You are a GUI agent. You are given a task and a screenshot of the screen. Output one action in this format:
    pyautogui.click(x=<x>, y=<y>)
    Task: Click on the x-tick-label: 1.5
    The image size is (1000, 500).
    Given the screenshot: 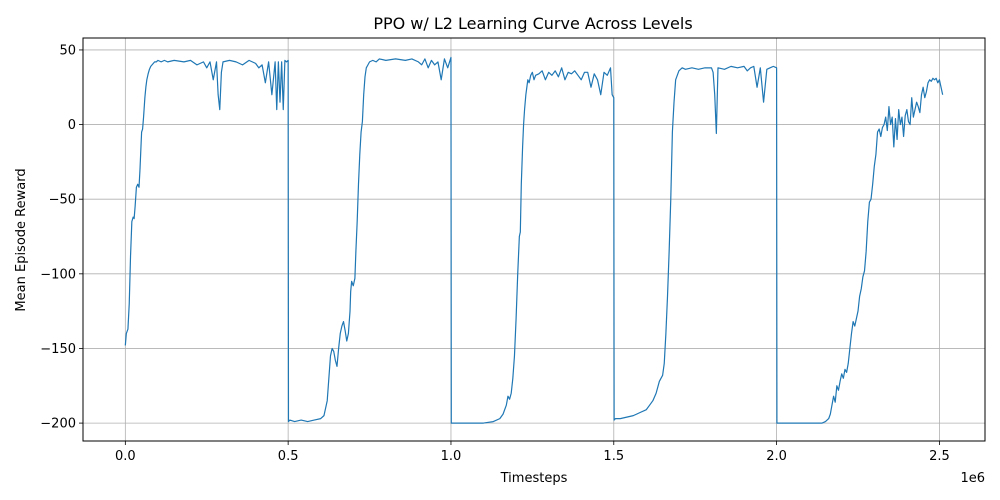 What is the action you would take?
    pyautogui.click(x=613, y=456)
    